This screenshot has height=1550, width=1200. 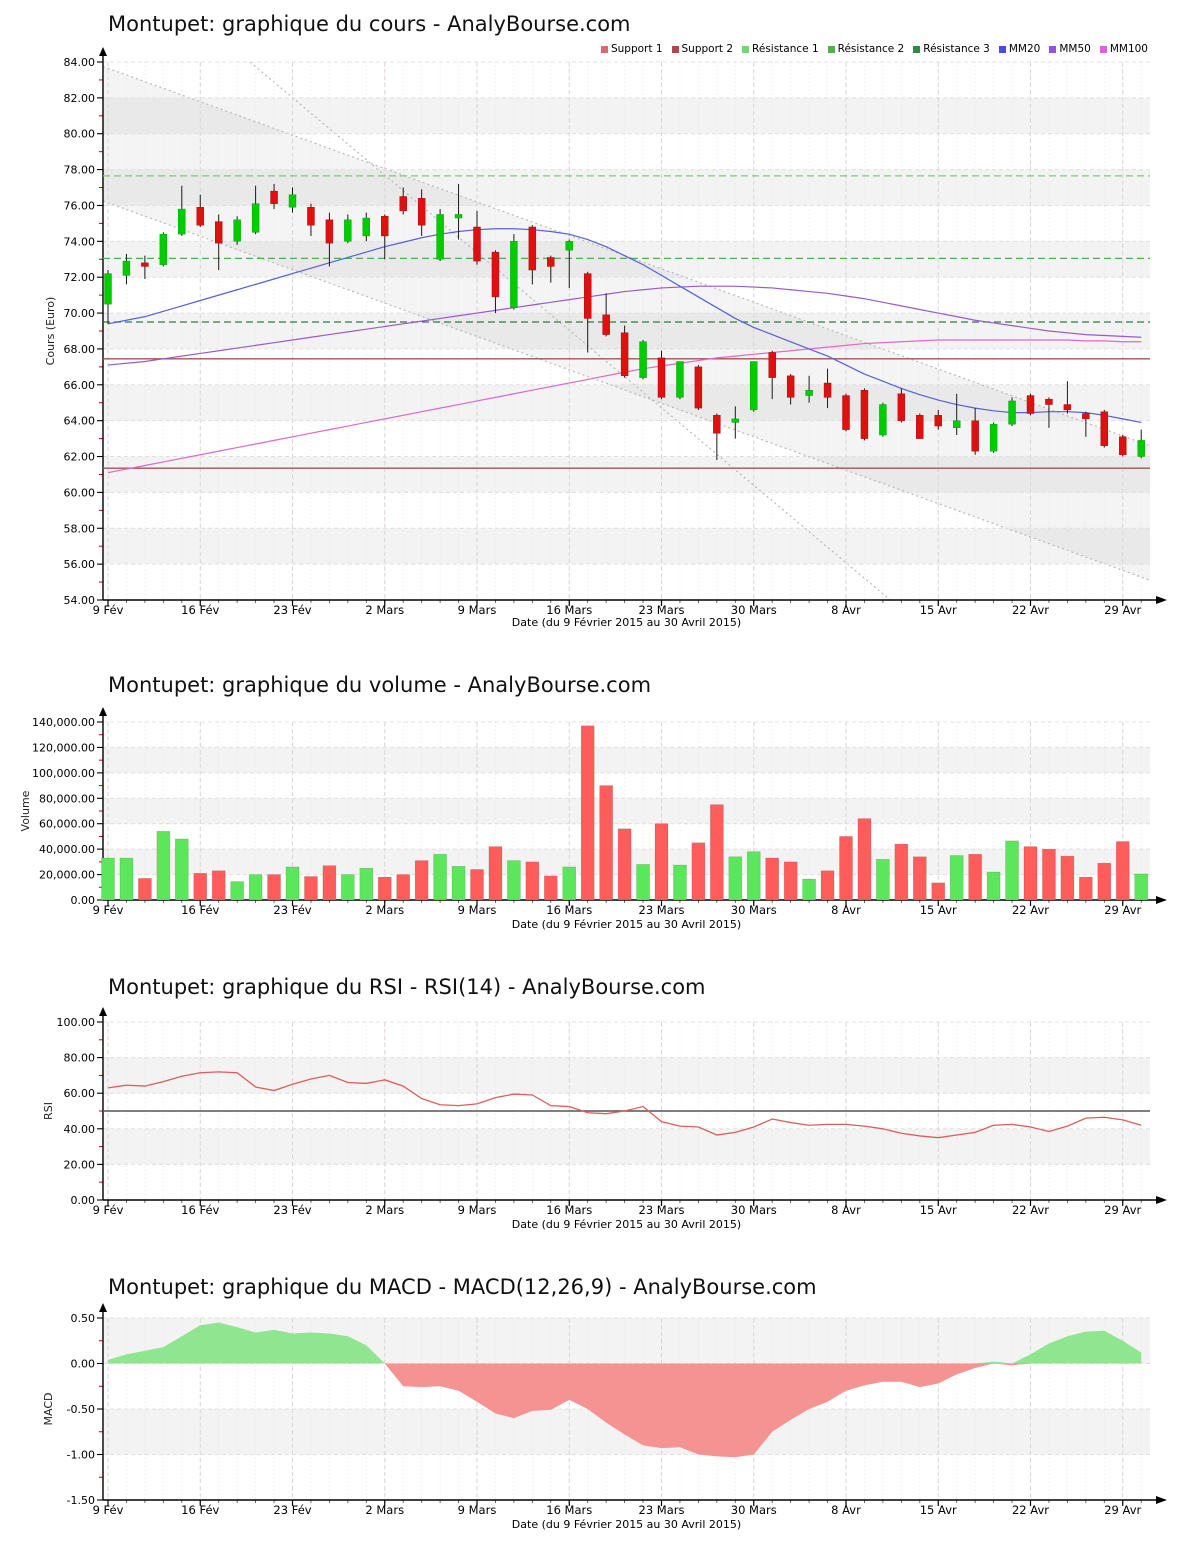 I want to click on svg-text: 60,000.00, so click(x=67, y=824).